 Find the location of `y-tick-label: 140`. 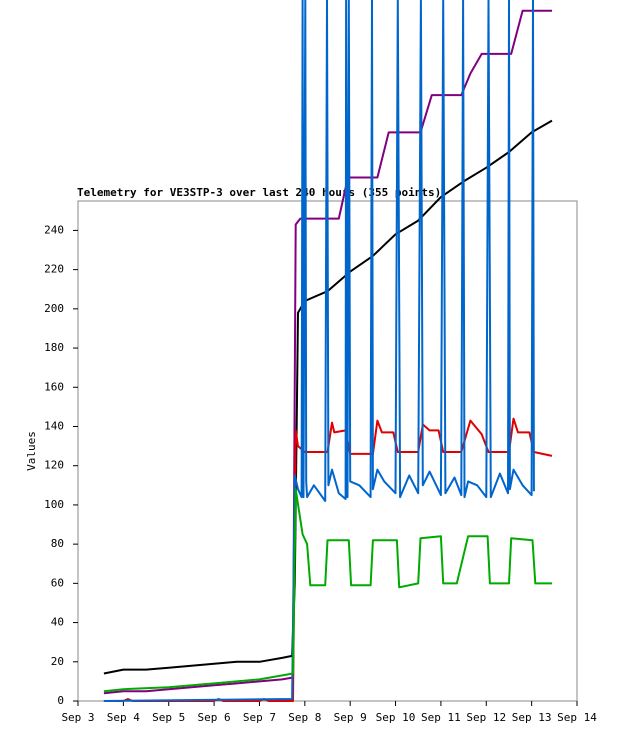

y-tick-label: 140 is located at coordinates (54, 425).